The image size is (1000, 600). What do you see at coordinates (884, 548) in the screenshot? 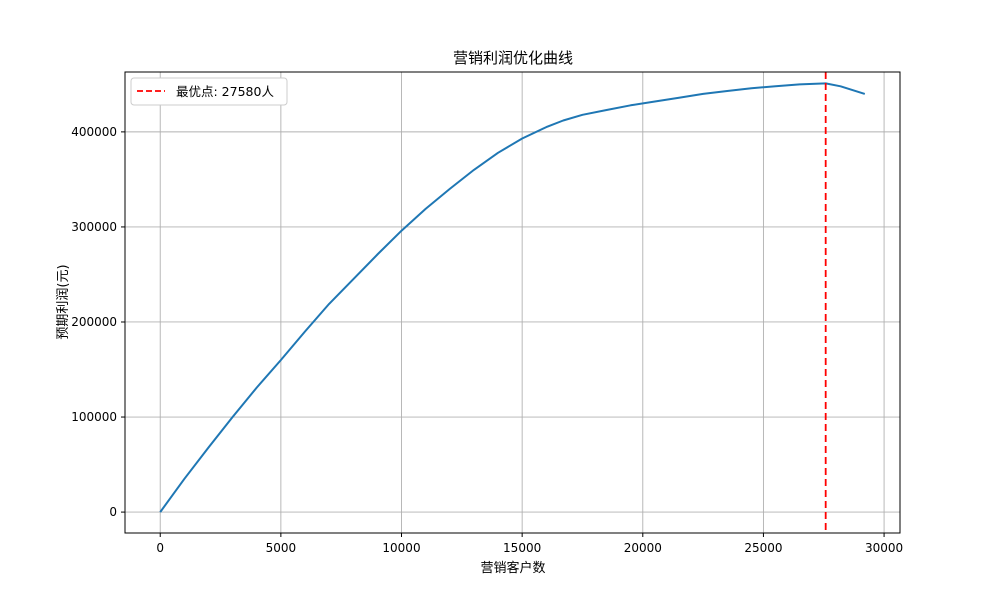
I see `x-tick-label: 30000` at bounding box center [884, 548].